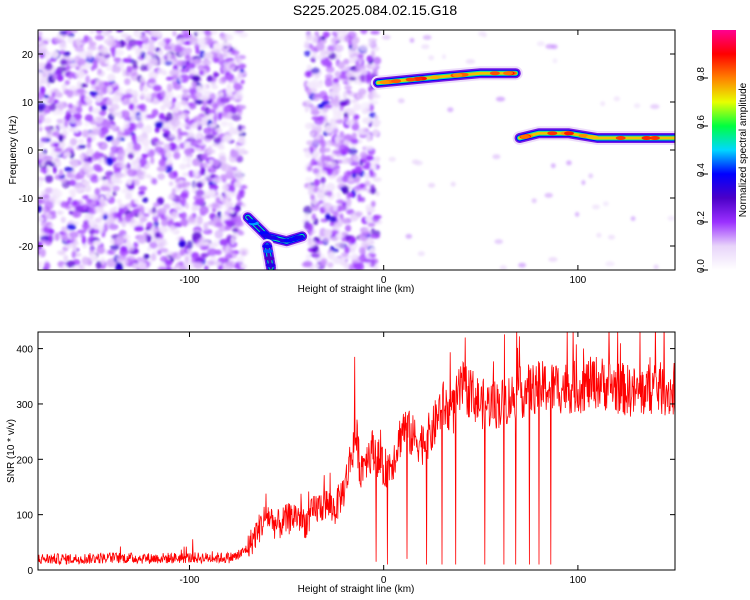 Image resolution: width=750 pixels, height=600 pixels. I want to click on colorbar-label: Normalized spectral amplitude, so click(743, 149).